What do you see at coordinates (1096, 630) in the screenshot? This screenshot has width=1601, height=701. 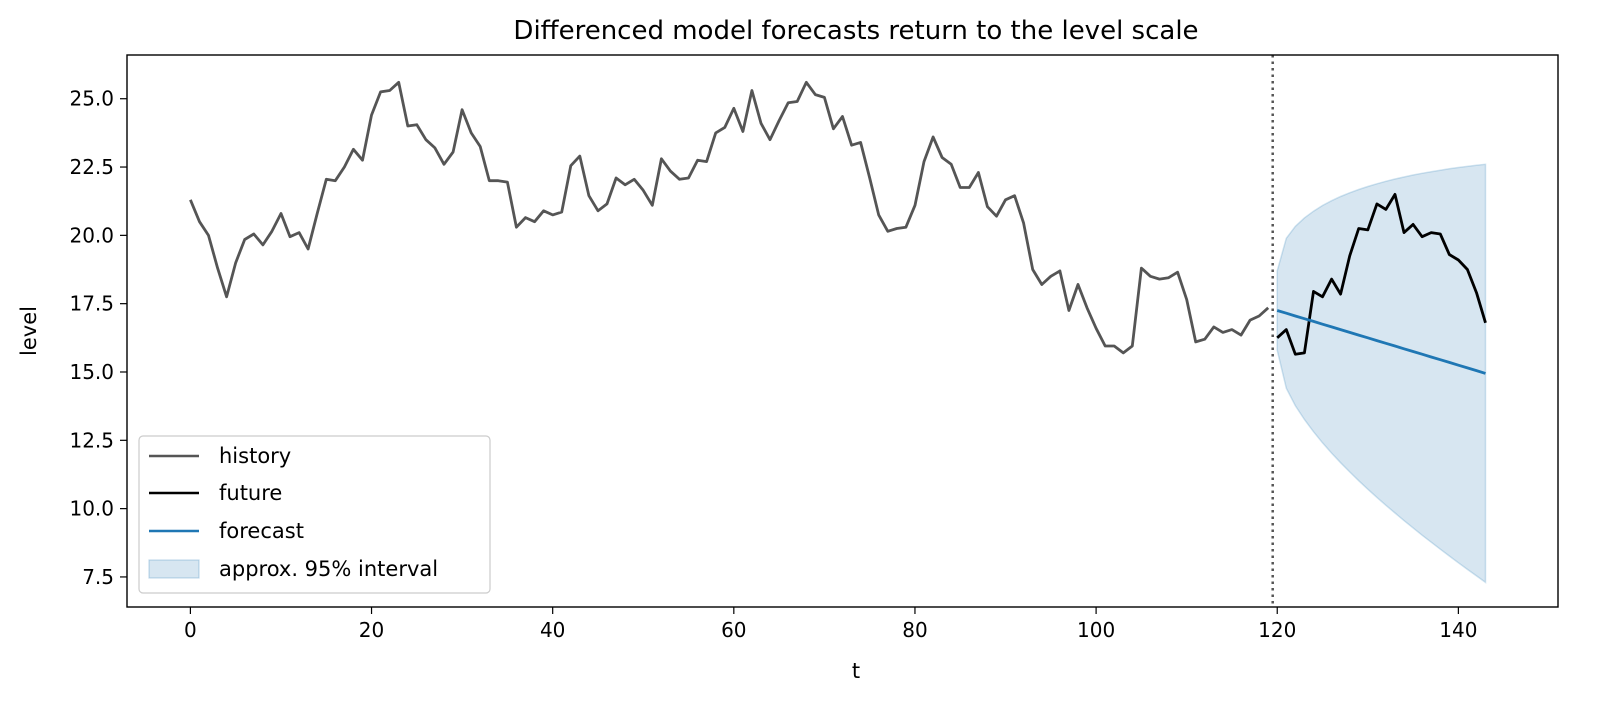 I see `x-tick-label: 100` at bounding box center [1096, 630].